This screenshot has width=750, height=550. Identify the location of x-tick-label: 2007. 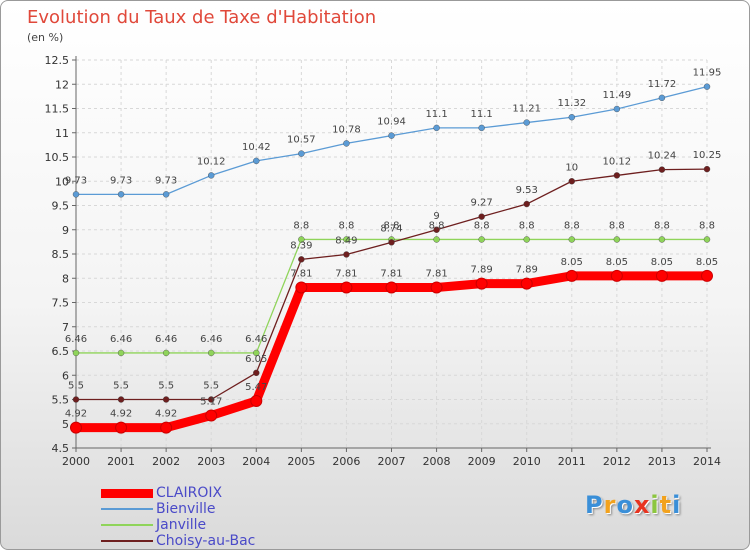
(392, 461).